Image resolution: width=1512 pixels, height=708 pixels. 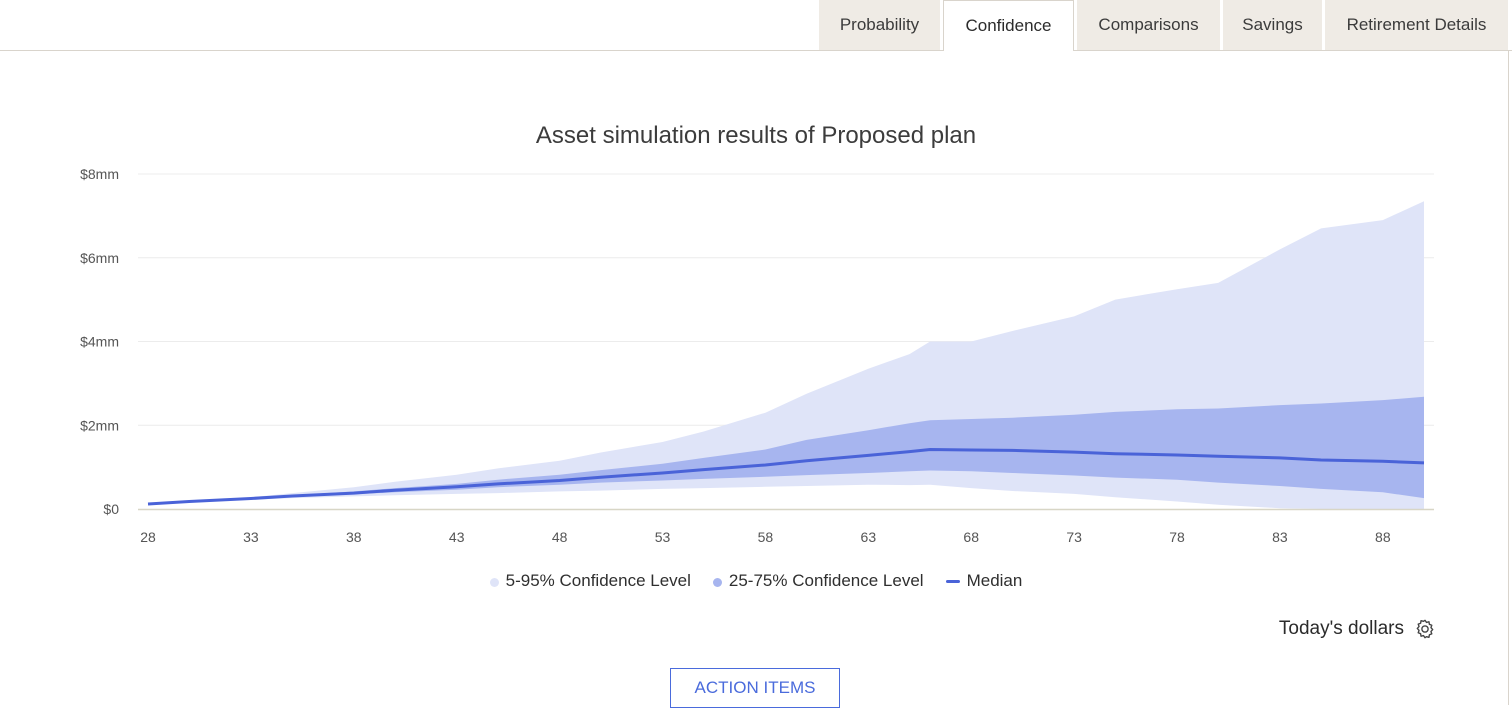 I want to click on action-items-button: ACTION ITEMS, so click(x=755, y=688).